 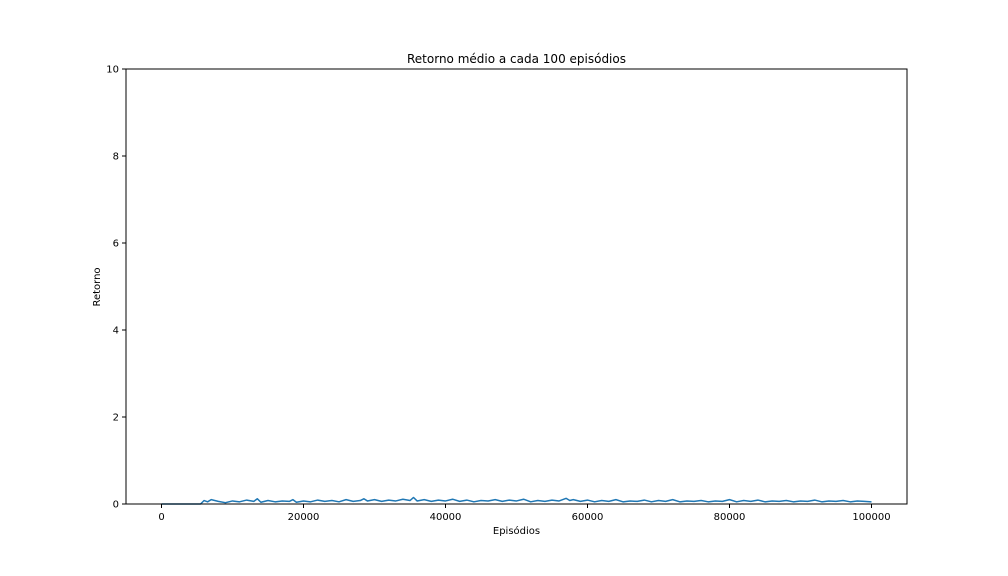 I want to click on y-tick-label: 4, so click(x=116, y=331).